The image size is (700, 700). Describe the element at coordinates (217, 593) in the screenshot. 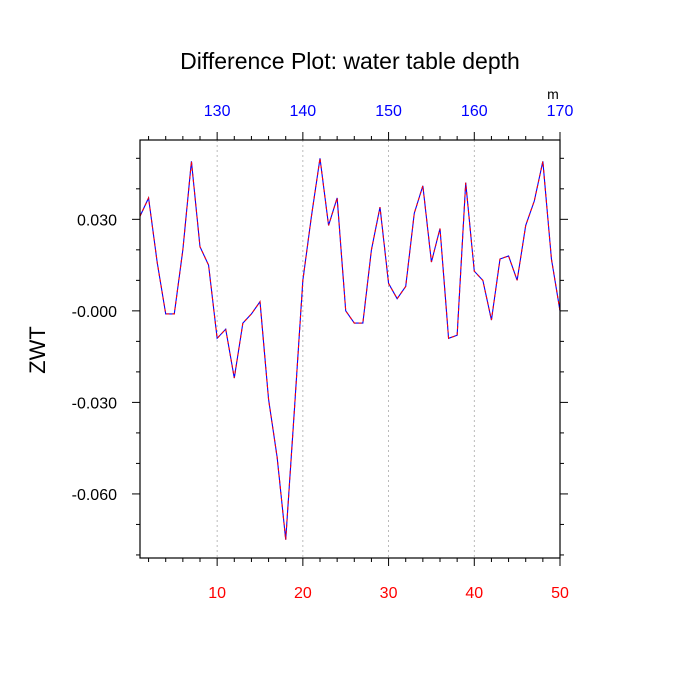

I see `x-bottom-tick-label: 10` at that location.